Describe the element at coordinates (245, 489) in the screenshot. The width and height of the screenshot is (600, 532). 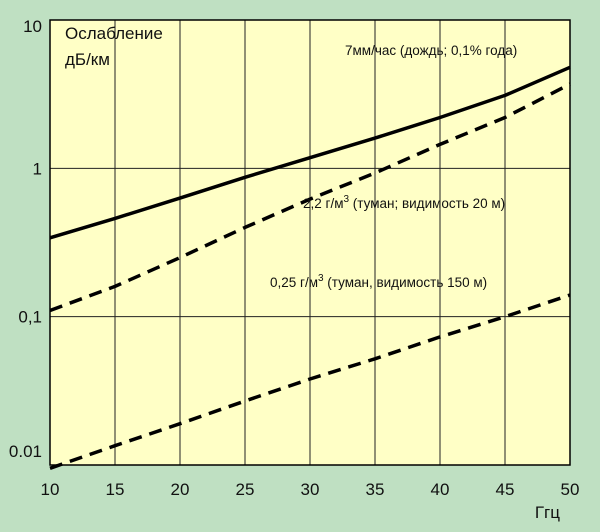
I see `x-tick-label-3: 25` at that location.